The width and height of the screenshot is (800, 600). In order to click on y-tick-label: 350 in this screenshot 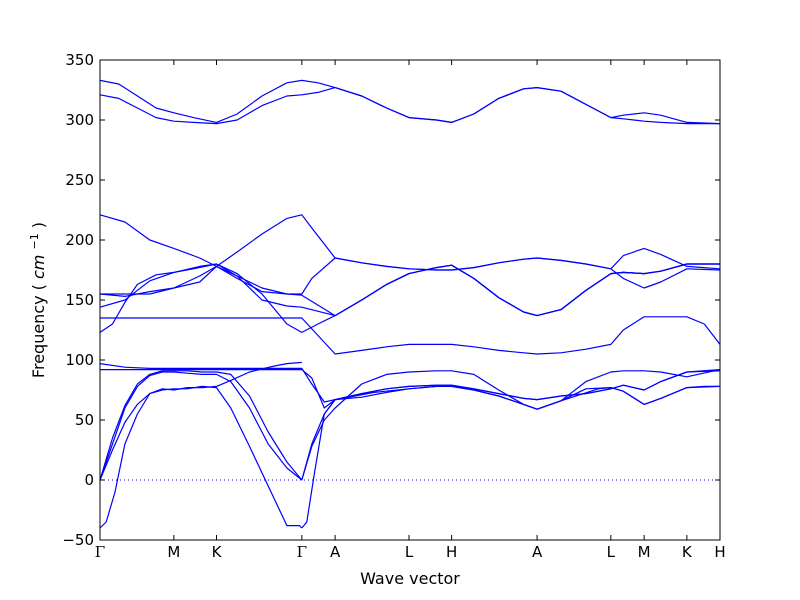, I will do `click(79, 60)`.